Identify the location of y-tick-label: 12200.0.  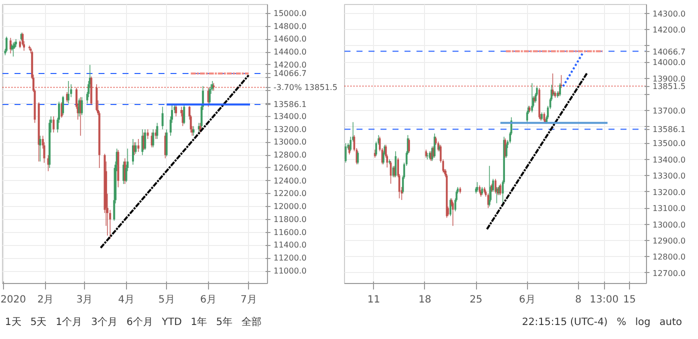
(290, 193).